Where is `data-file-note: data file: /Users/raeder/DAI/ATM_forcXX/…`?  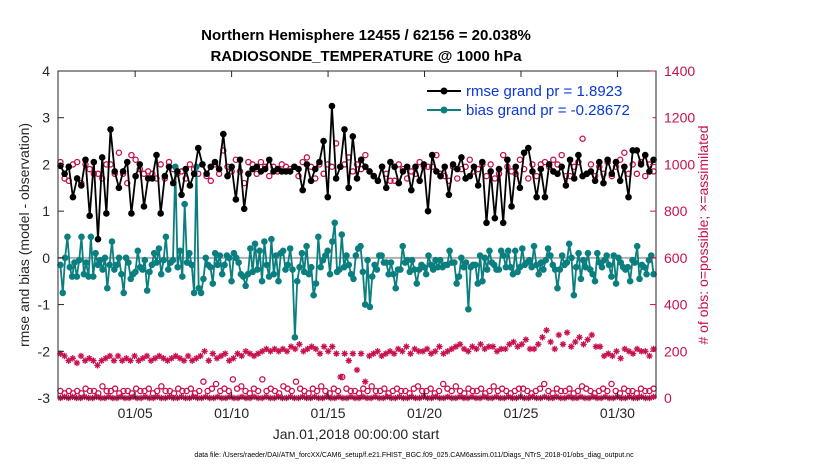 data-file-note: data file: /Users/raeder/DAI/ATM_forcXX/… is located at coordinates (414, 455).